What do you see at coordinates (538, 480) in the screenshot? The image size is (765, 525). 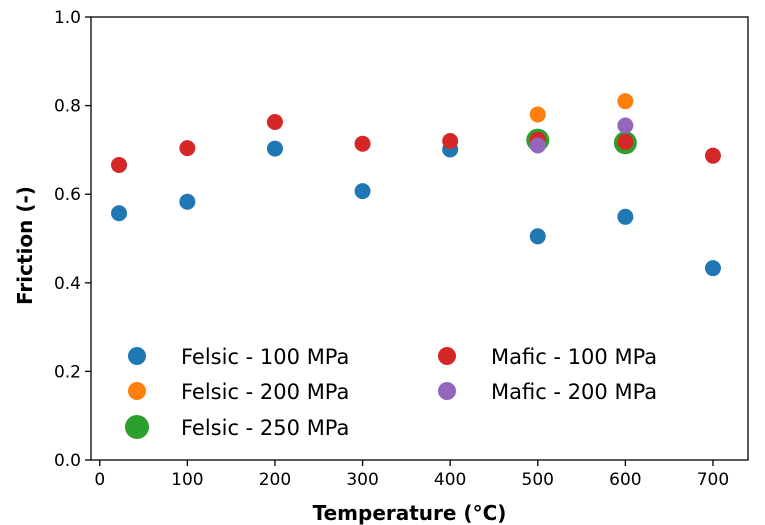 I see `x-tick-label: 500` at bounding box center [538, 480].